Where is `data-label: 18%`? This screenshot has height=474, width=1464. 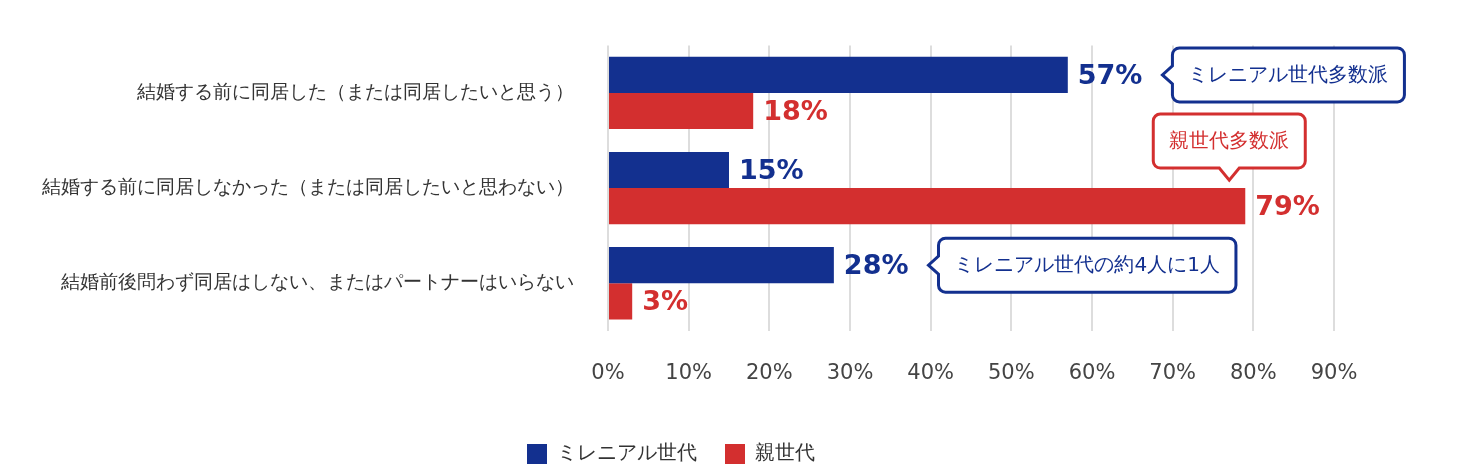
data-label: 18% is located at coordinates (795, 111).